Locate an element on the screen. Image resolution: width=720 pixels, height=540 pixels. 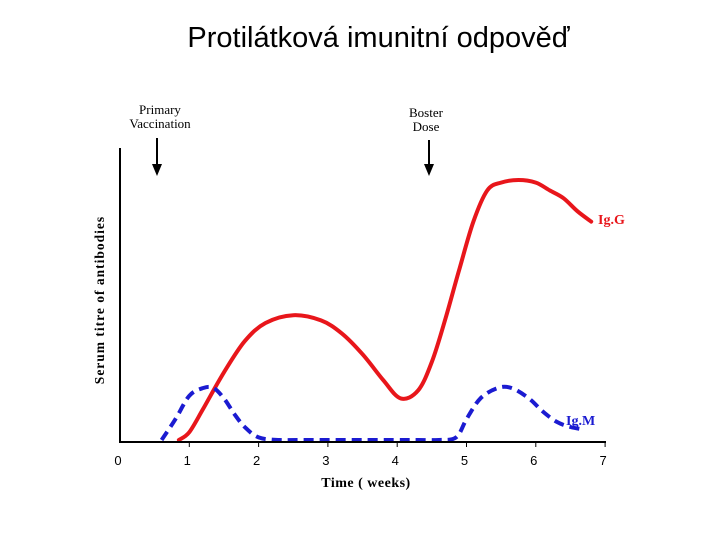
x-axis-label: Time ( weeks) is located at coordinates (365, 483).